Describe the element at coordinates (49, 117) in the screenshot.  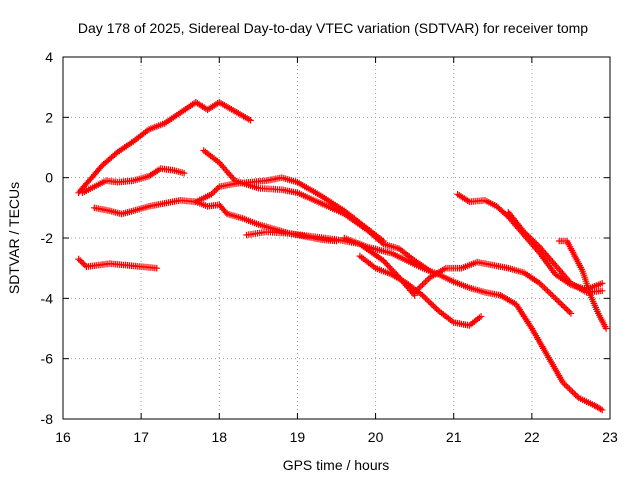
I see `y-tick-label: 2` at that location.